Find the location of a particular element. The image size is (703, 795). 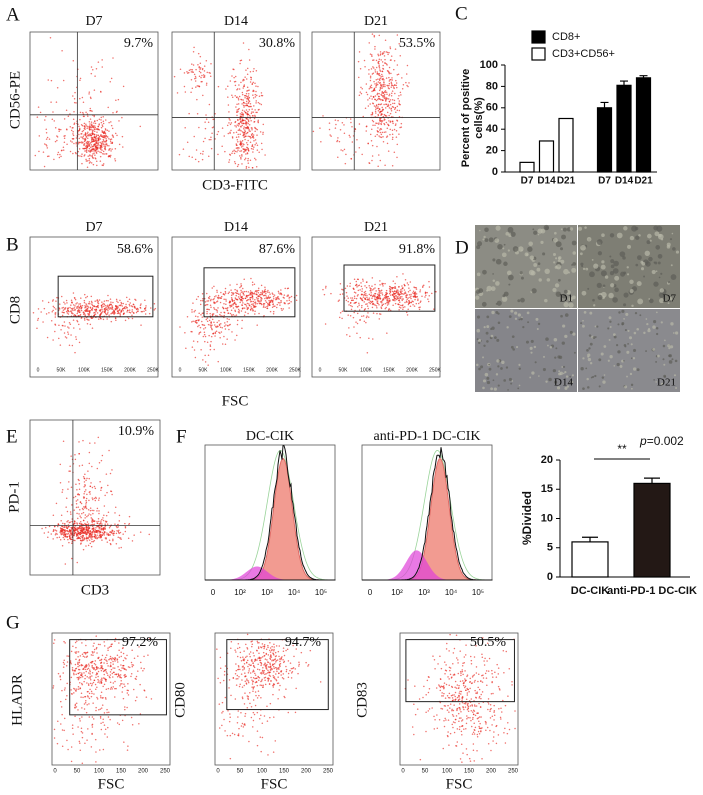

x-tick-label: 100K is located at coordinates (366, 370).